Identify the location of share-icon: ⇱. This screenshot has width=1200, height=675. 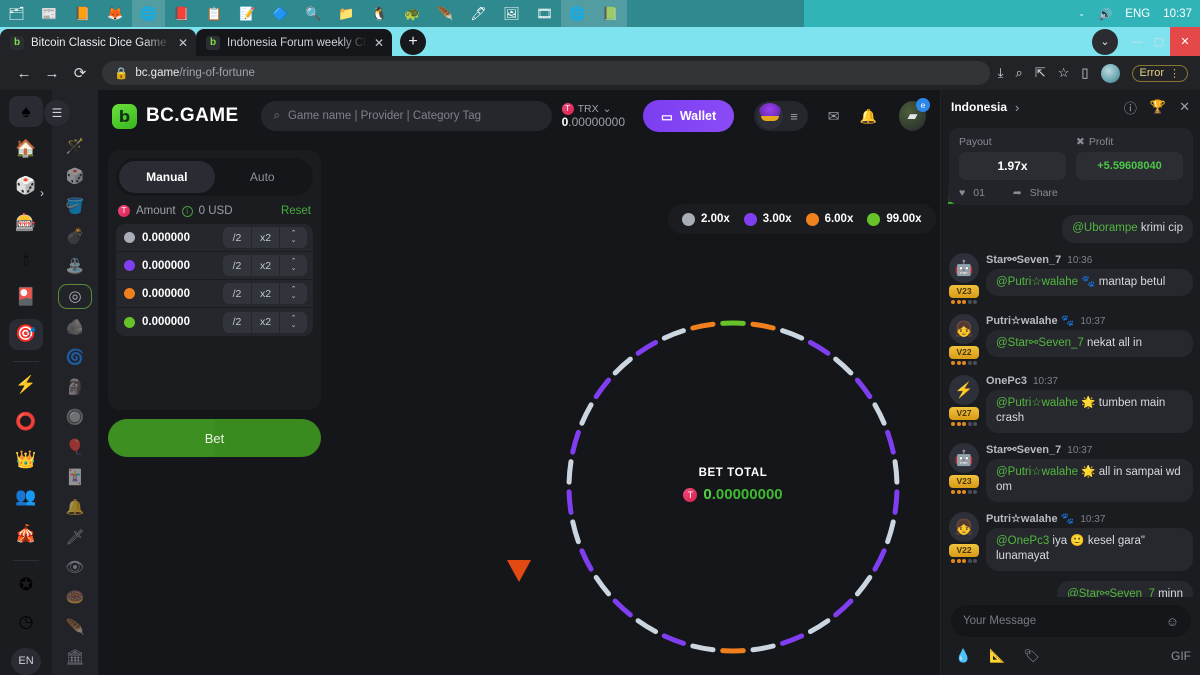
(1040, 72).